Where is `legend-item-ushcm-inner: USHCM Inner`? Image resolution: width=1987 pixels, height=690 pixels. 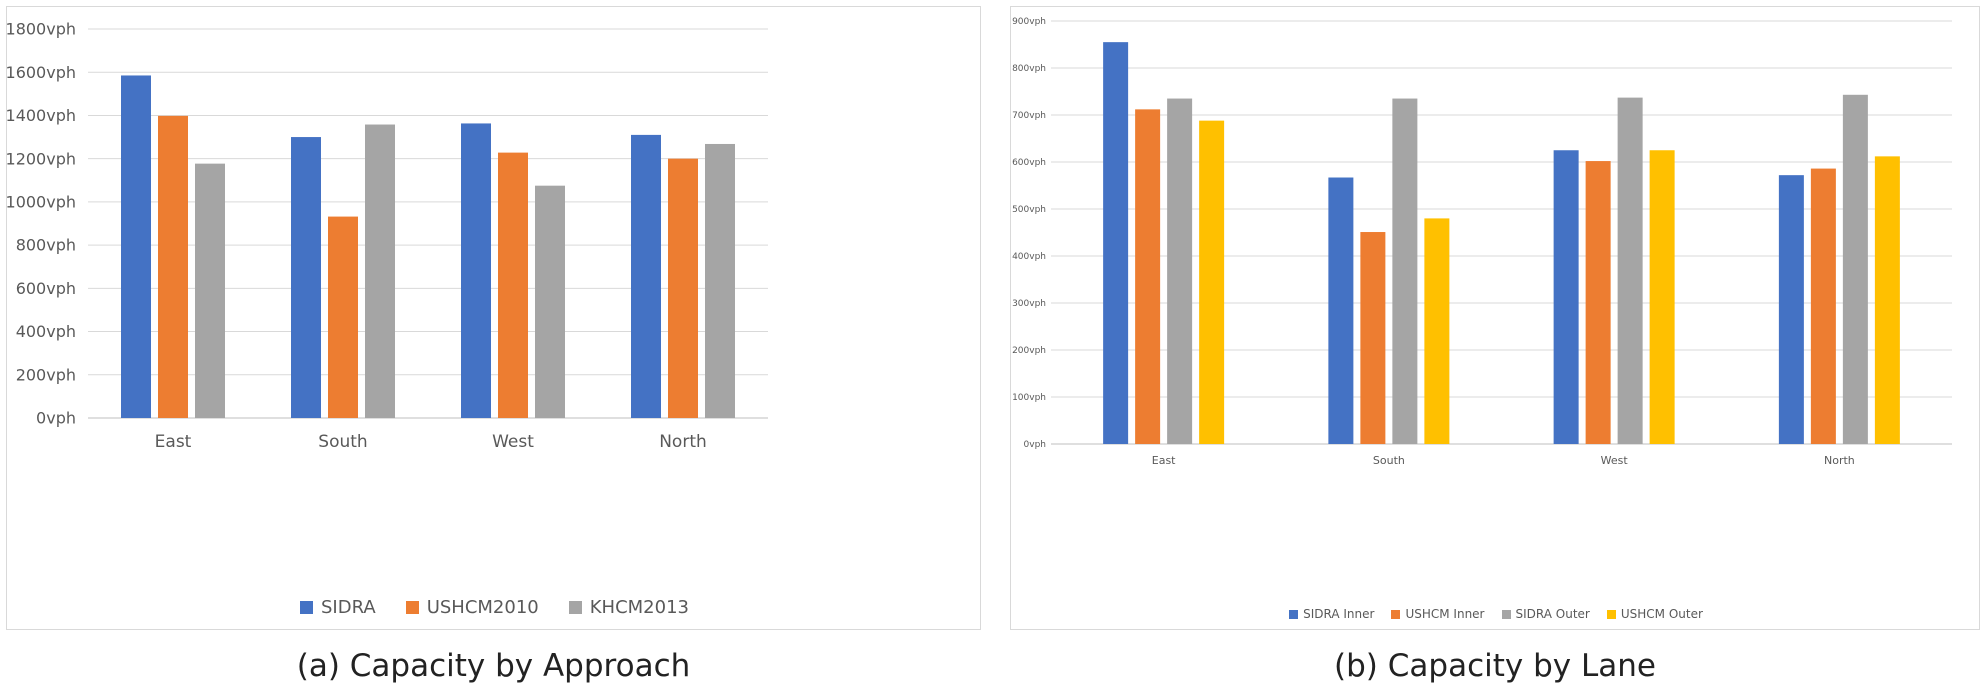 legend-item-ushcm-inner: USHCM Inner is located at coordinates (1438, 614).